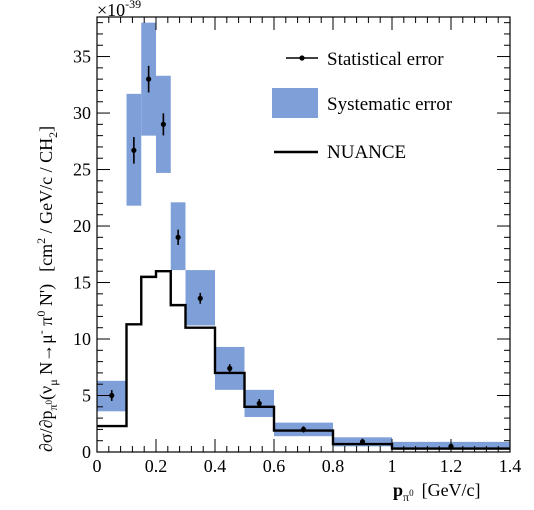  What do you see at coordinates (295, 103) in the screenshot?
I see `legend-sys-box` at bounding box center [295, 103].